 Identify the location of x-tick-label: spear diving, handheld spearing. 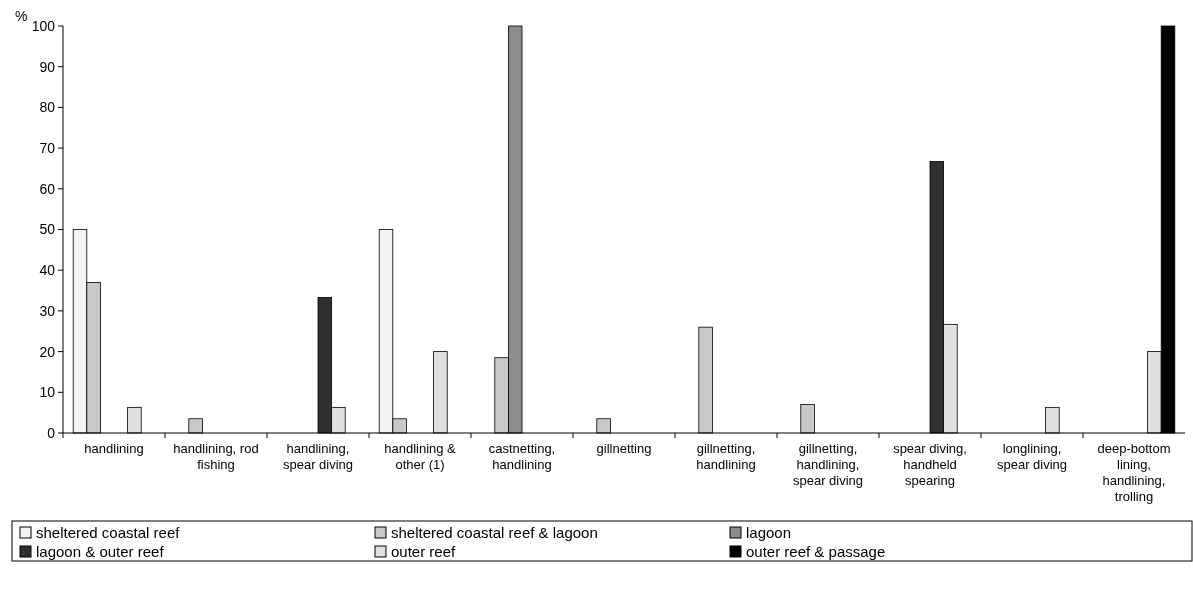
(930, 464).